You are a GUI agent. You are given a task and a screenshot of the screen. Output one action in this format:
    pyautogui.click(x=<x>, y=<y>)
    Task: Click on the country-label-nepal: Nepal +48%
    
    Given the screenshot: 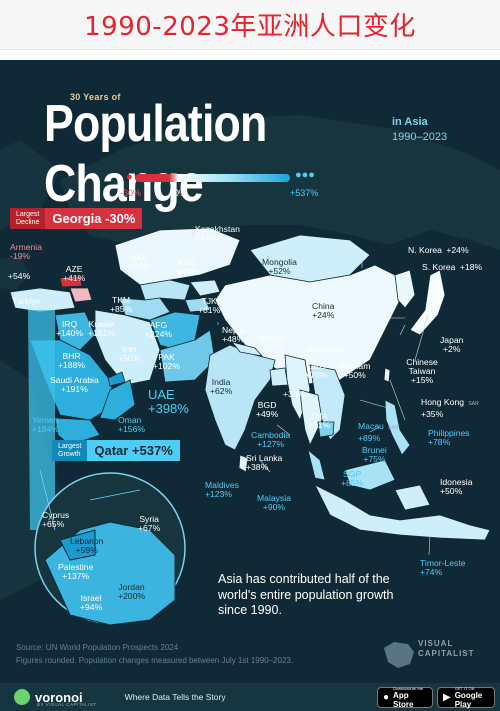 What is the action you would take?
    pyautogui.click(x=233, y=335)
    